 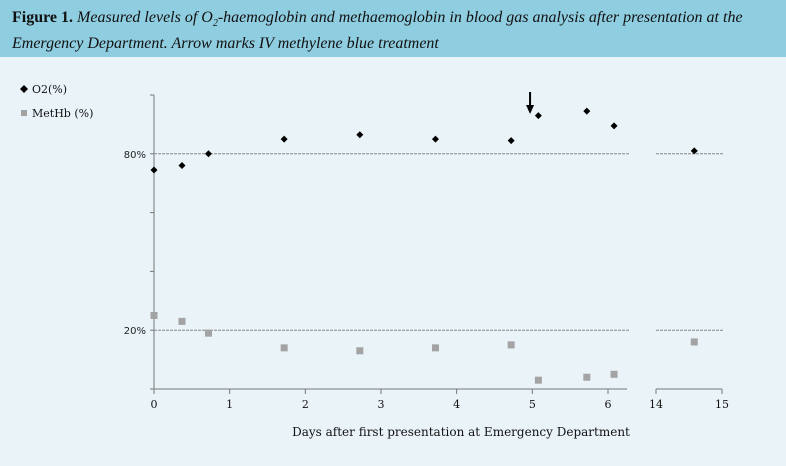 What do you see at coordinates (530, 109) in the screenshot?
I see `treatment-arrow-head` at bounding box center [530, 109].